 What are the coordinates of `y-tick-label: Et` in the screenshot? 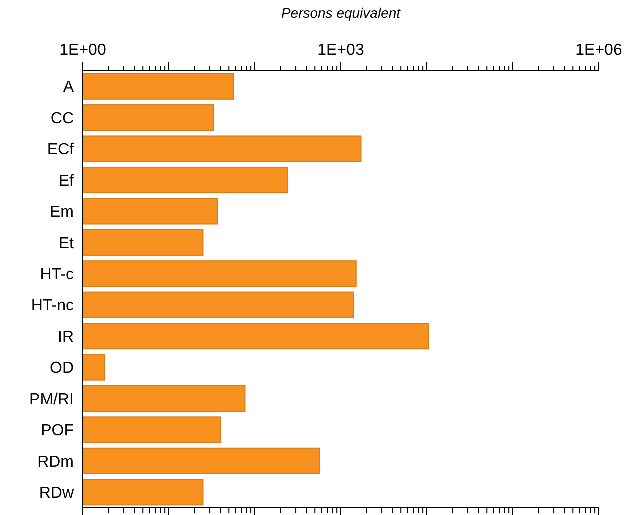 It's located at (66, 243).